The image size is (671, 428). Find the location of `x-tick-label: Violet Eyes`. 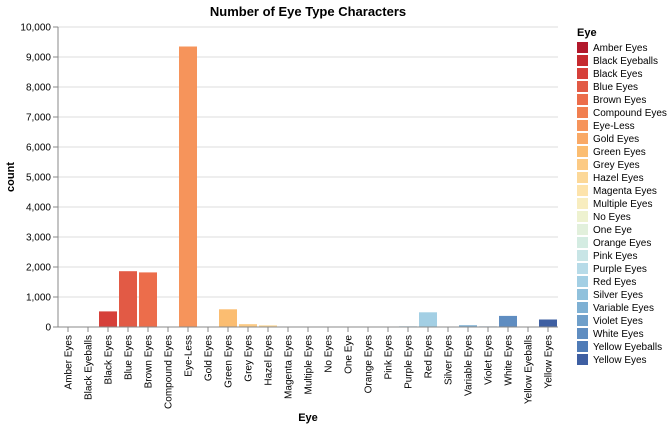

x-tick-label: Violet Eyes is located at coordinates (489, 360).